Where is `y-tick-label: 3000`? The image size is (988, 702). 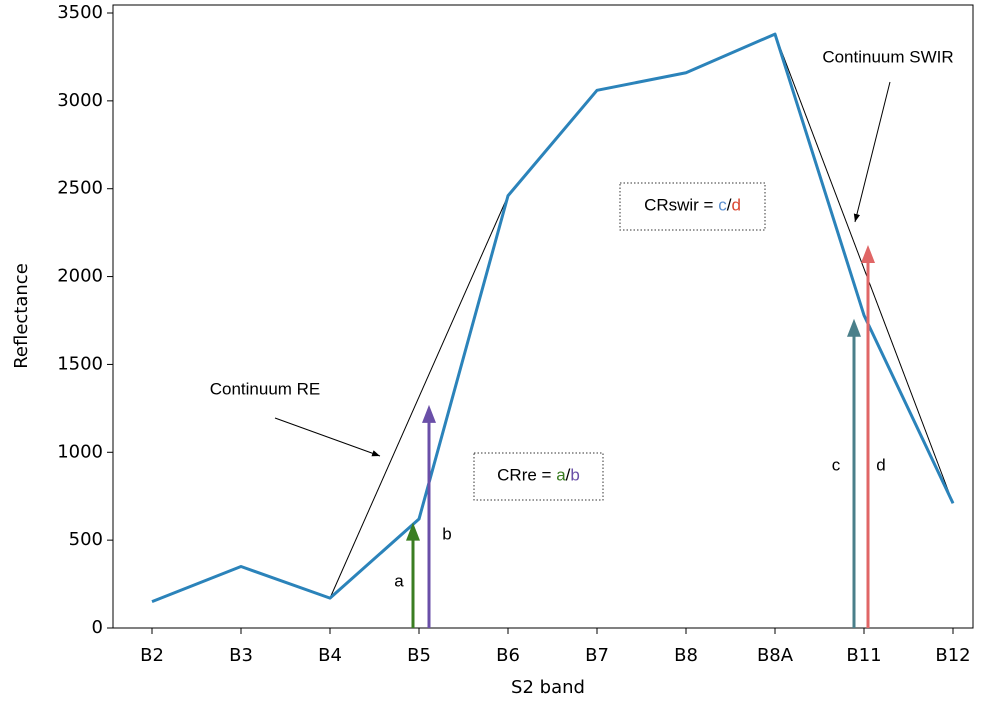 y-tick-label: 3000 is located at coordinates (80, 100).